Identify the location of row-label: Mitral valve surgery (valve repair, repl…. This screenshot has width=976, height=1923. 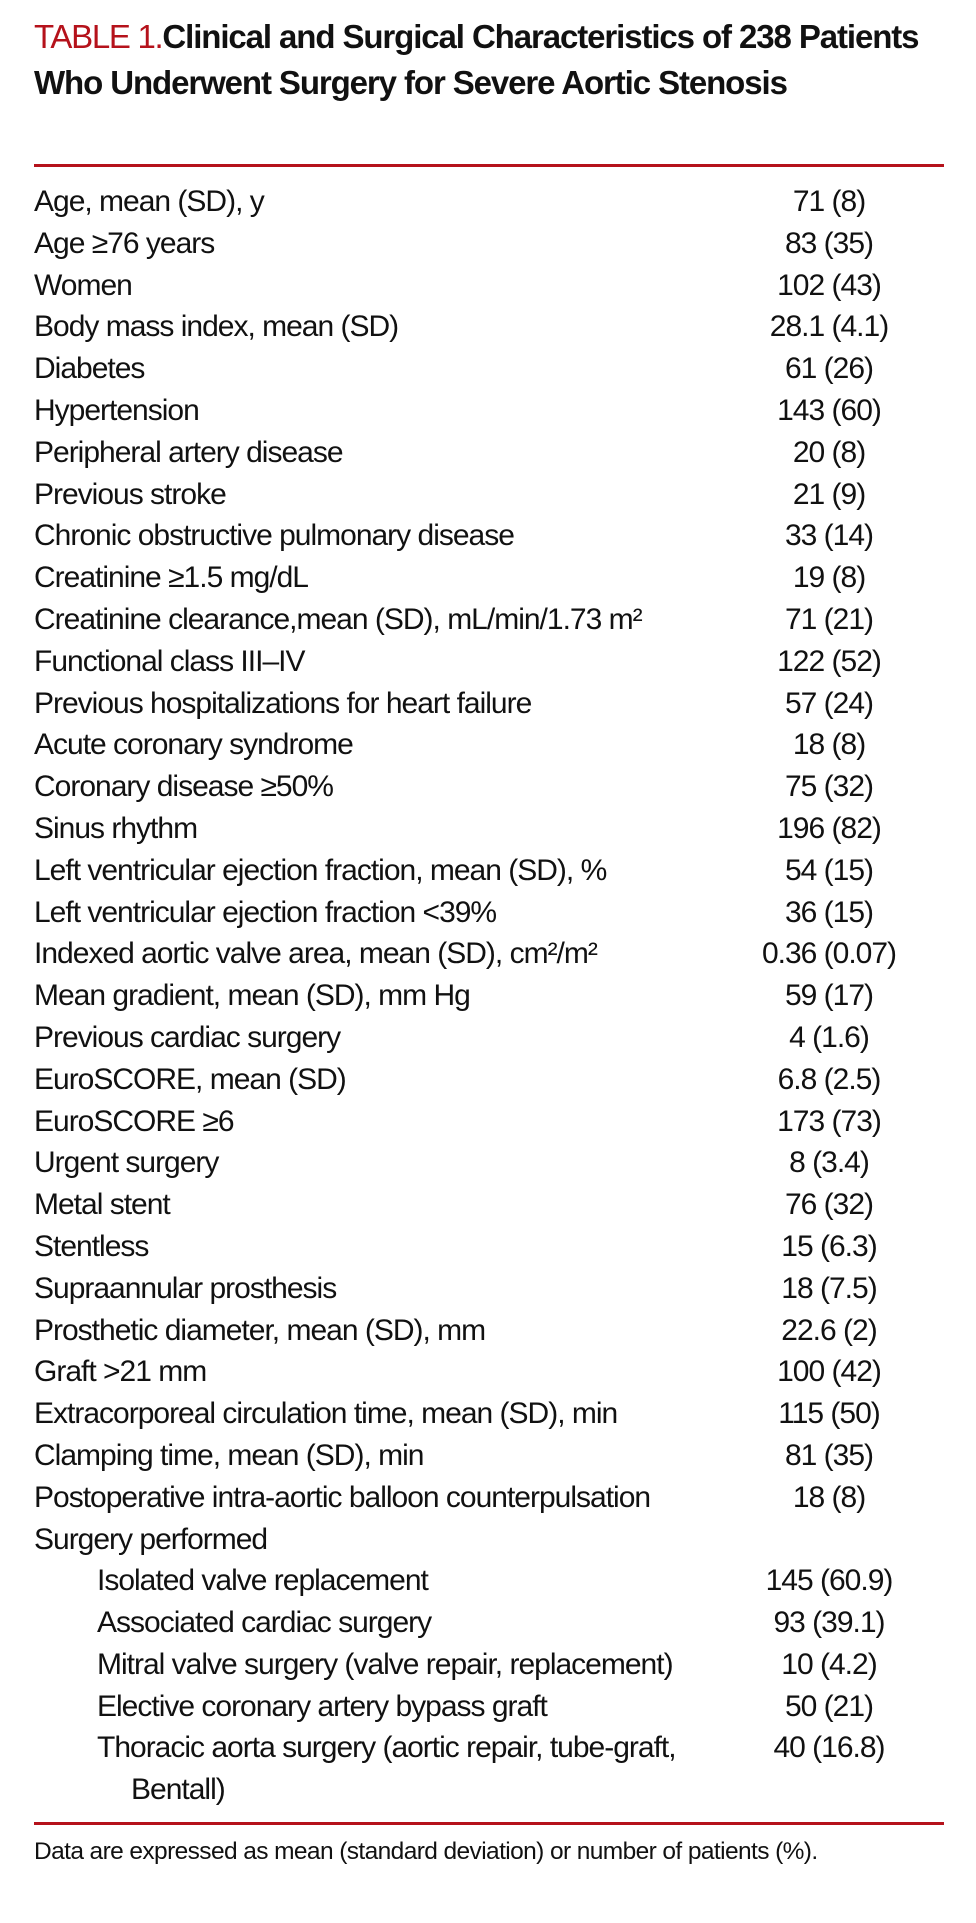
(385, 1664).